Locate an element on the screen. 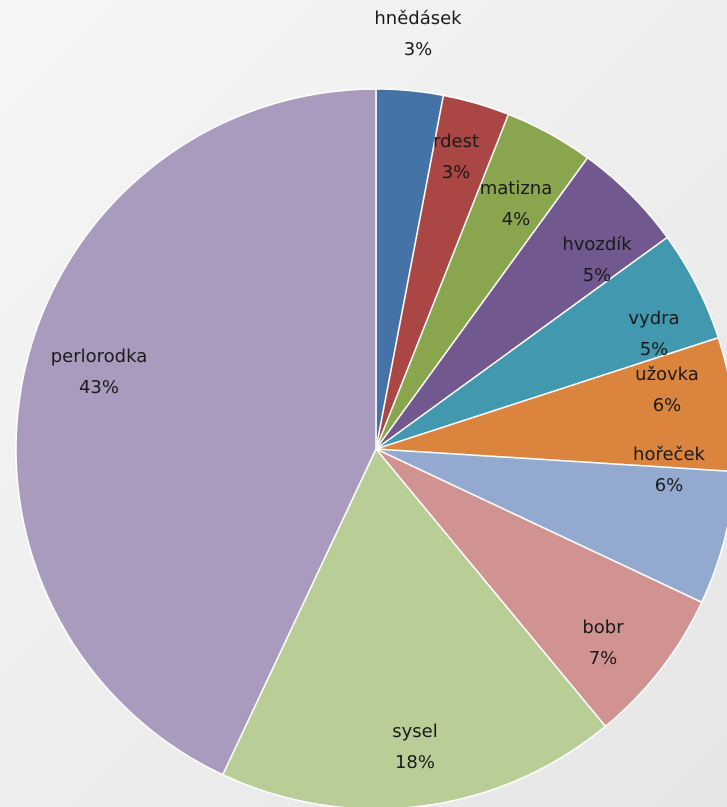 This screenshot has width=727, height=807. slice-category-label: rdest is located at coordinates (456, 141).